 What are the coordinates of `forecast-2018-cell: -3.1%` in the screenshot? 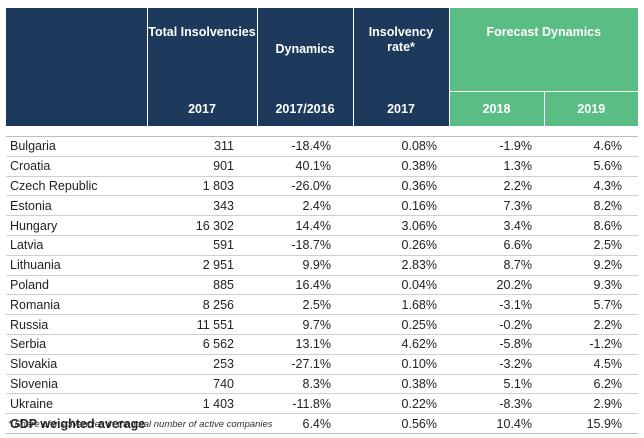 It's located at (496, 305).